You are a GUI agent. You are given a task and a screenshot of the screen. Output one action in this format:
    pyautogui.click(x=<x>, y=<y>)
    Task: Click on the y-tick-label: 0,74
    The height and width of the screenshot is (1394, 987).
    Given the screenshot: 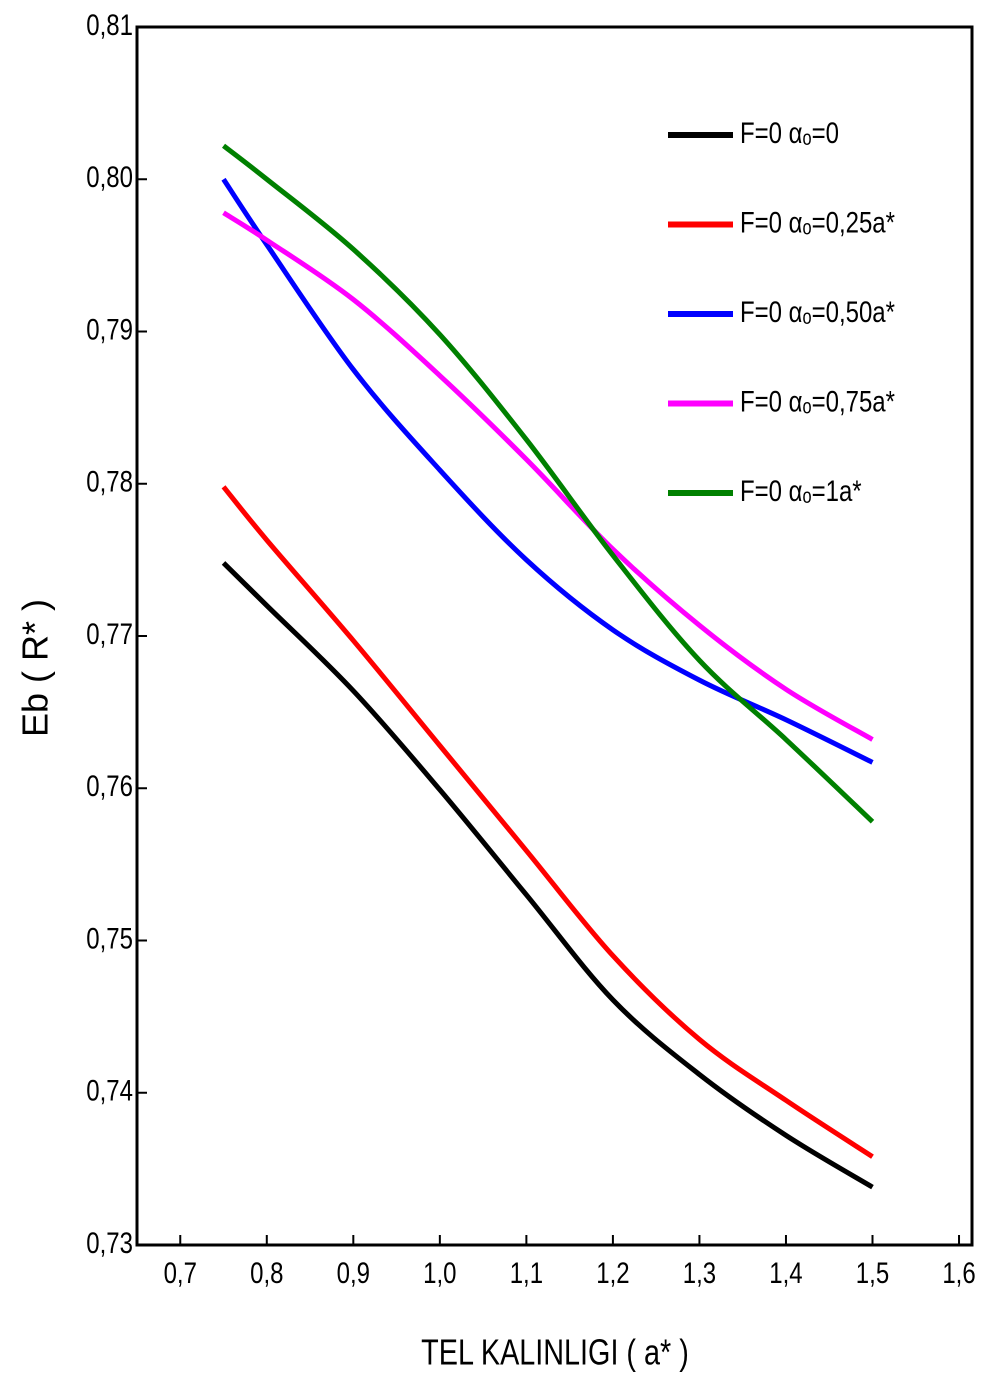 What is the action you would take?
    pyautogui.click(x=109, y=1090)
    